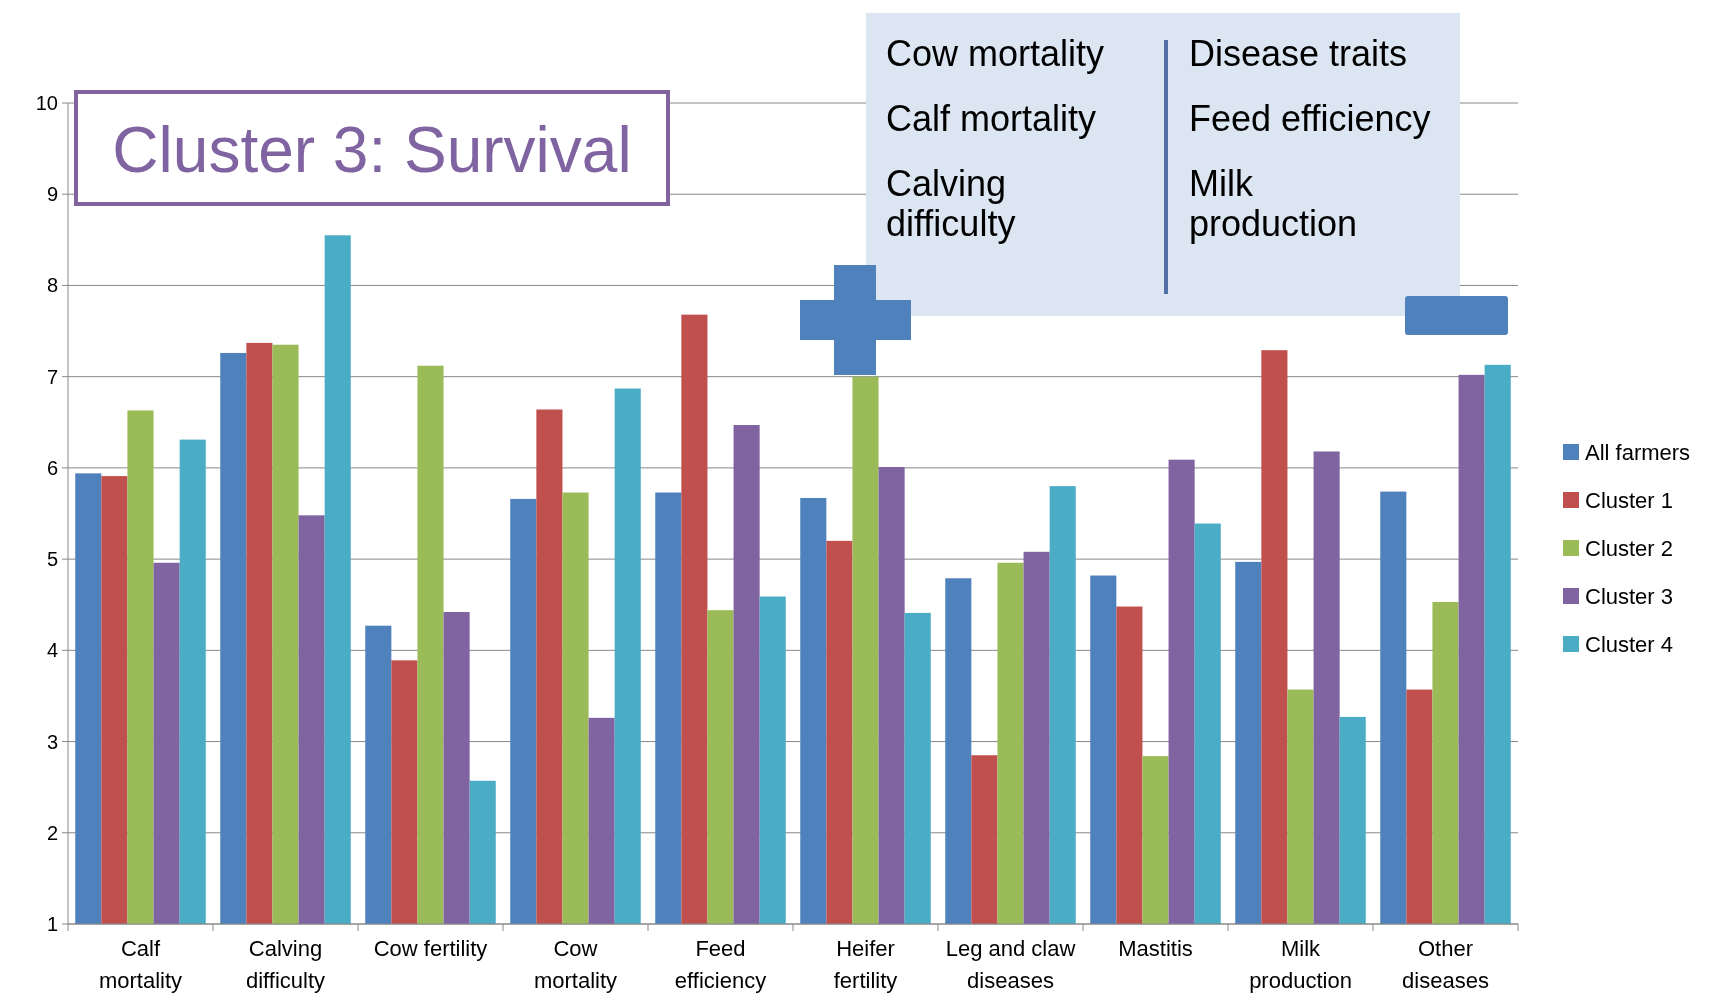  I want to click on legend-label: Cluster 3, so click(1629, 596).